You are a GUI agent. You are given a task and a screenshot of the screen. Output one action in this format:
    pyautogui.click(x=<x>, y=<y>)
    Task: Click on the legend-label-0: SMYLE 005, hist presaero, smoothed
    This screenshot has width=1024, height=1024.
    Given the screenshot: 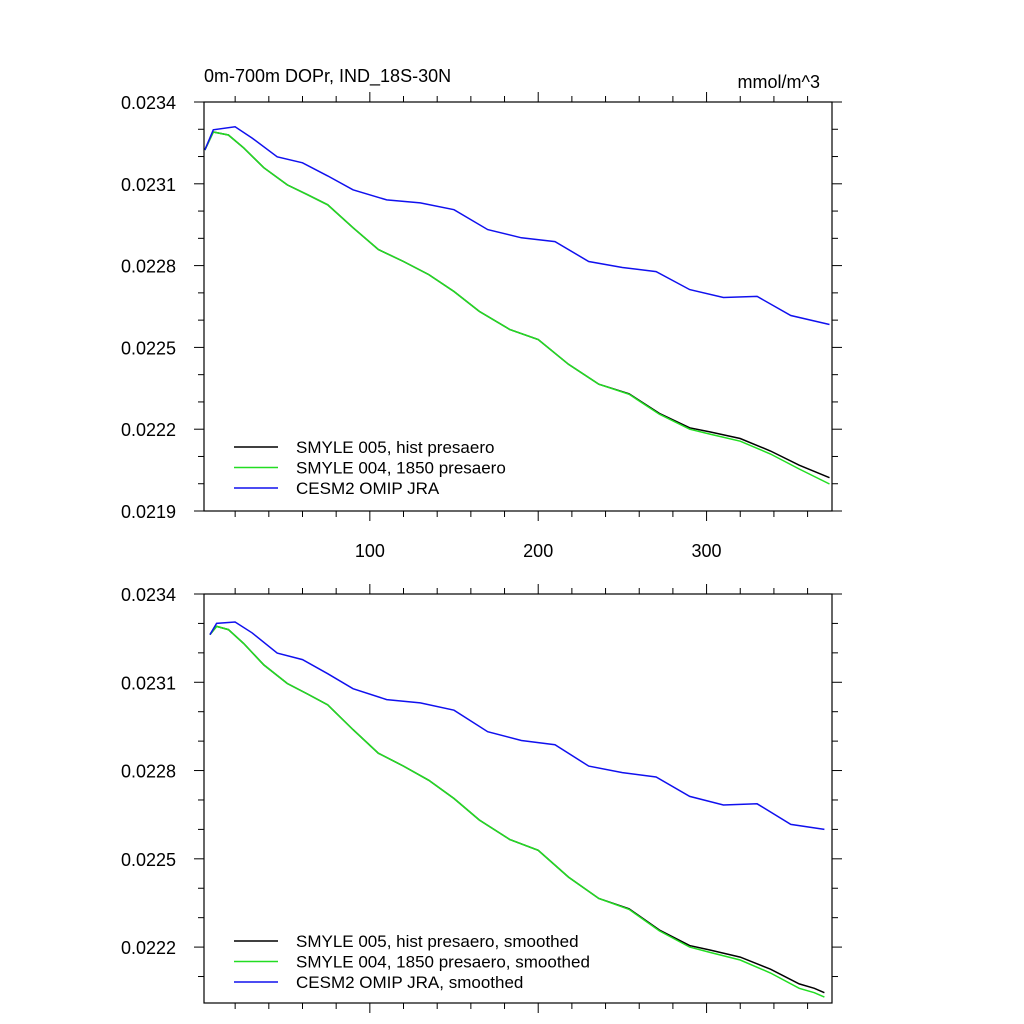 What is the action you would take?
    pyautogui.click(x=437, y=941)
    